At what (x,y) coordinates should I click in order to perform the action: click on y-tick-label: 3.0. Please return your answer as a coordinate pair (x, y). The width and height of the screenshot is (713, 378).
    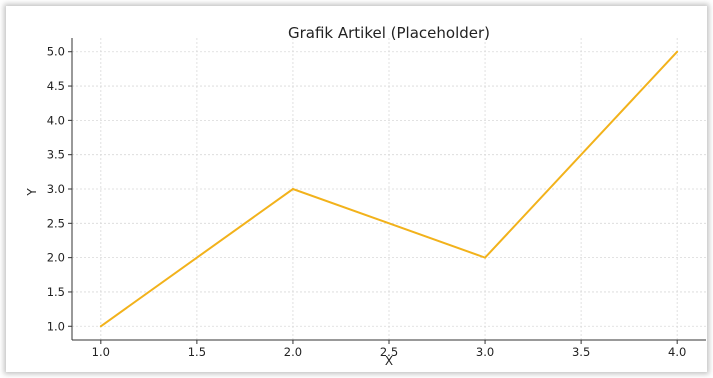
    Looking at the image, I should click on (56, 189).